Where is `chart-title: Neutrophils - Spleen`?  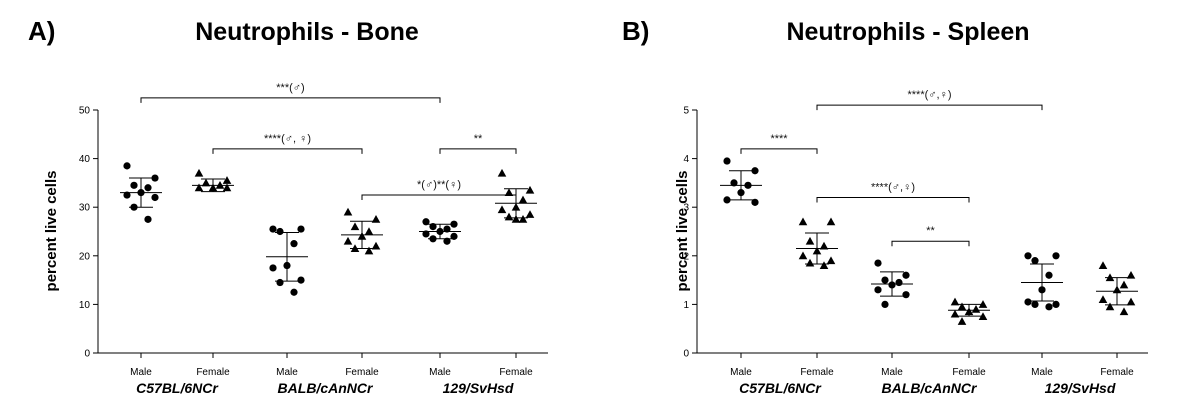 chart-title: Neutrophils - Spleen is located at coordinates (907, 32).